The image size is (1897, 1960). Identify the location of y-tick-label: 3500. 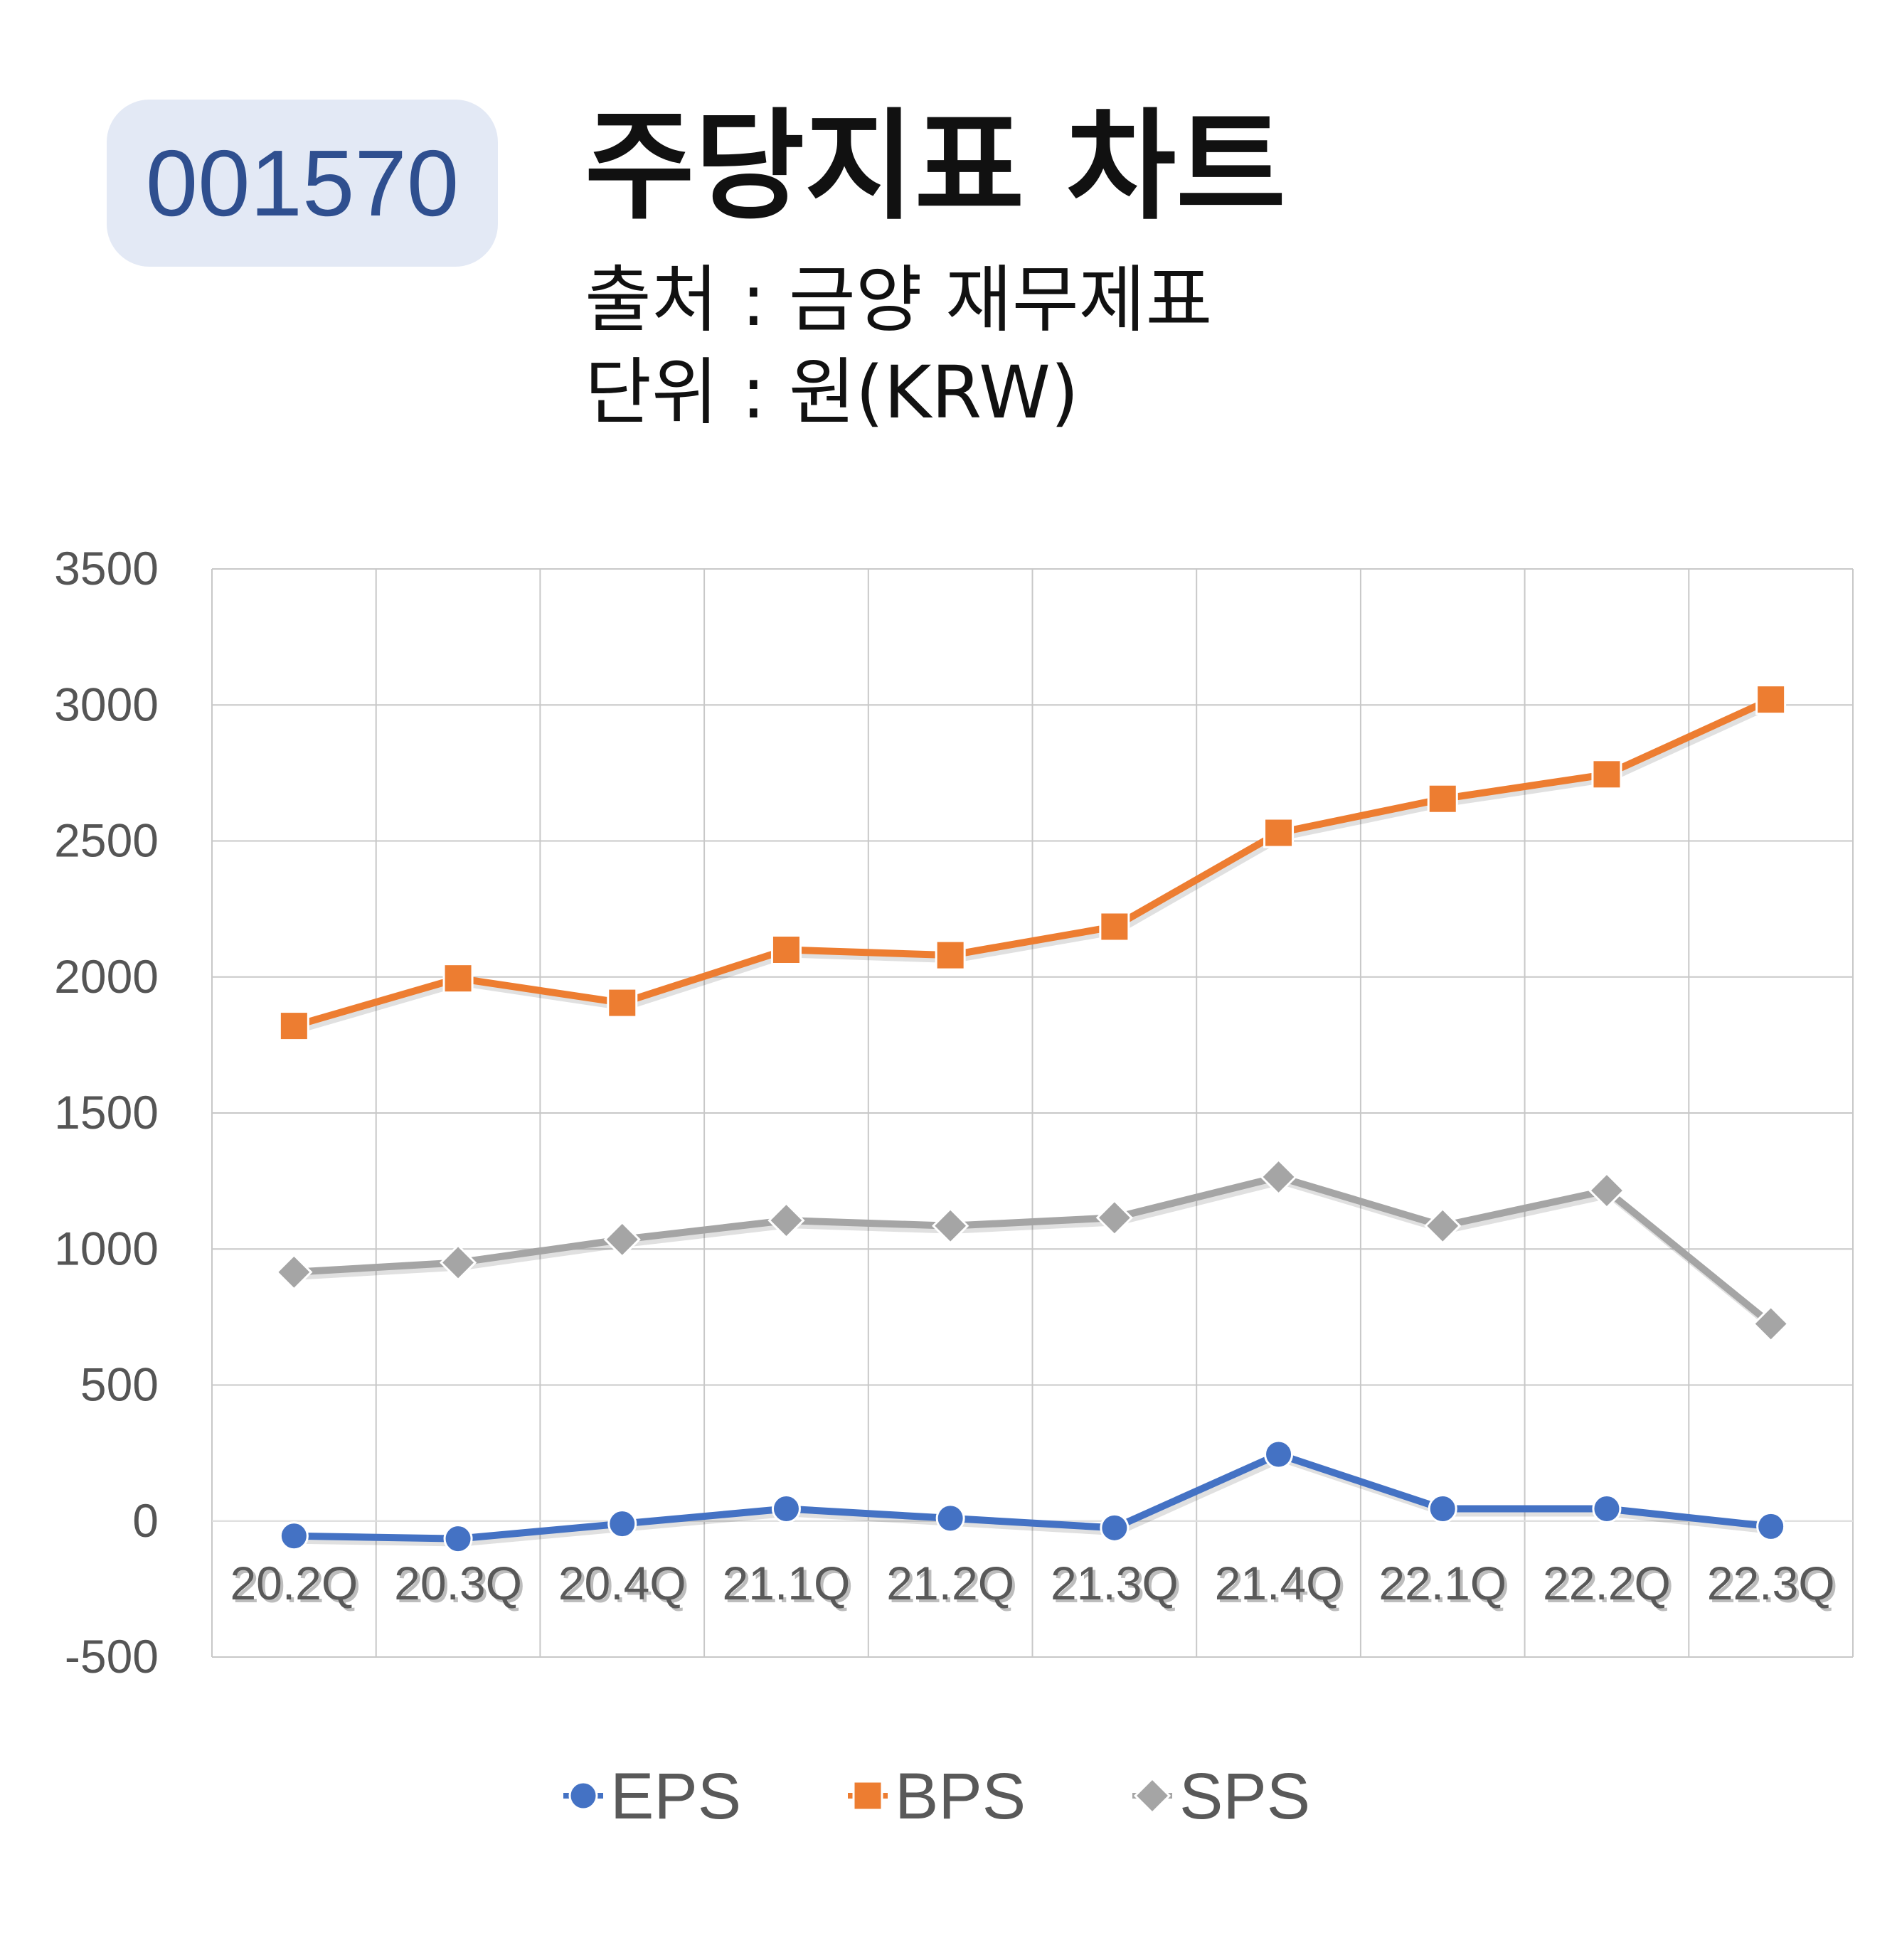
(107, 568).